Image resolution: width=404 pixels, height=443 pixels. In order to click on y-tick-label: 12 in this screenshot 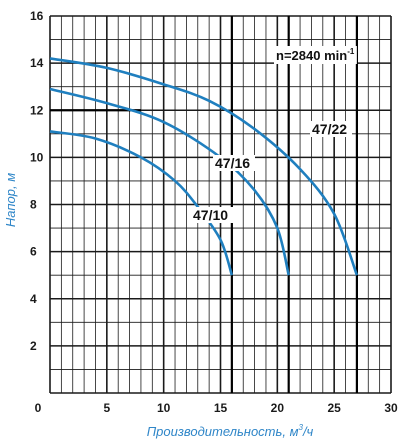, I will do `click(37, 110)`.